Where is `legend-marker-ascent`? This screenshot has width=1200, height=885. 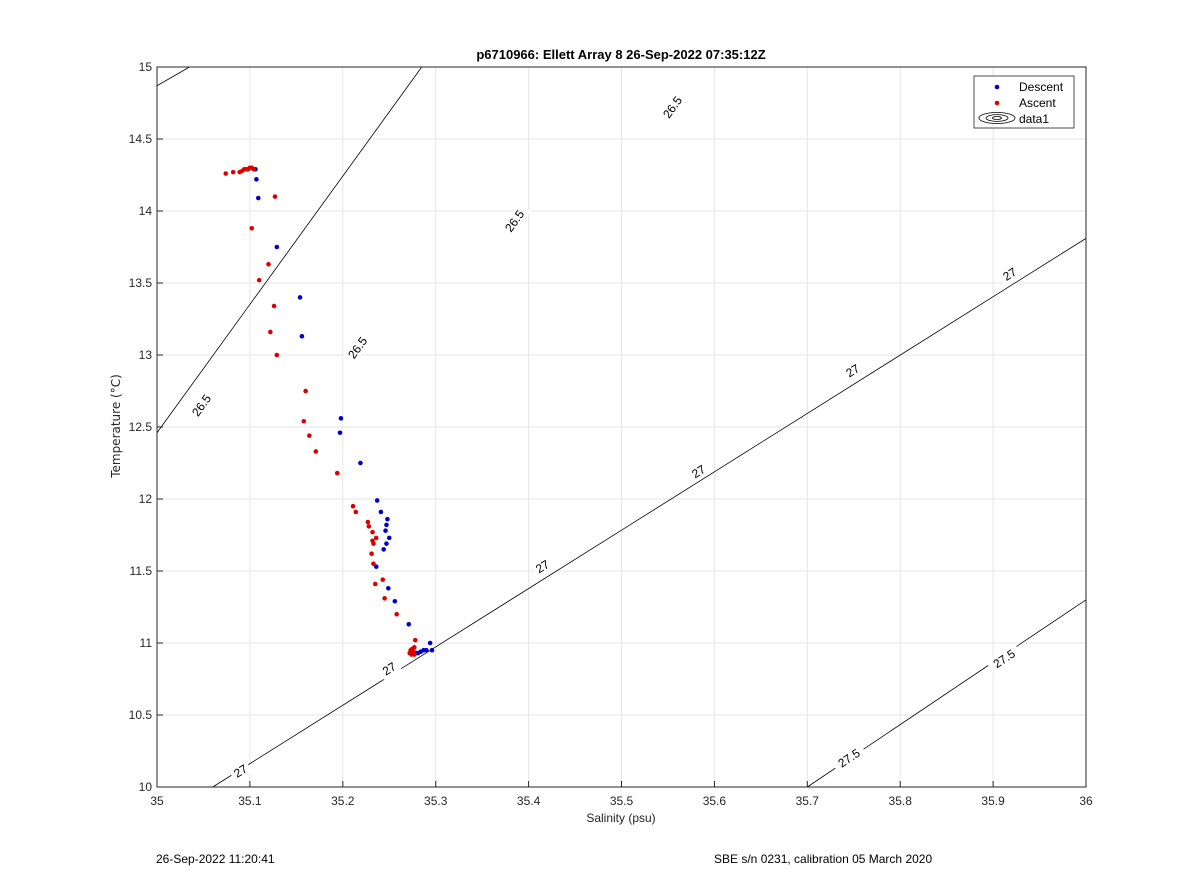
legend-marker-ascent is located at coordinates (997, 103).